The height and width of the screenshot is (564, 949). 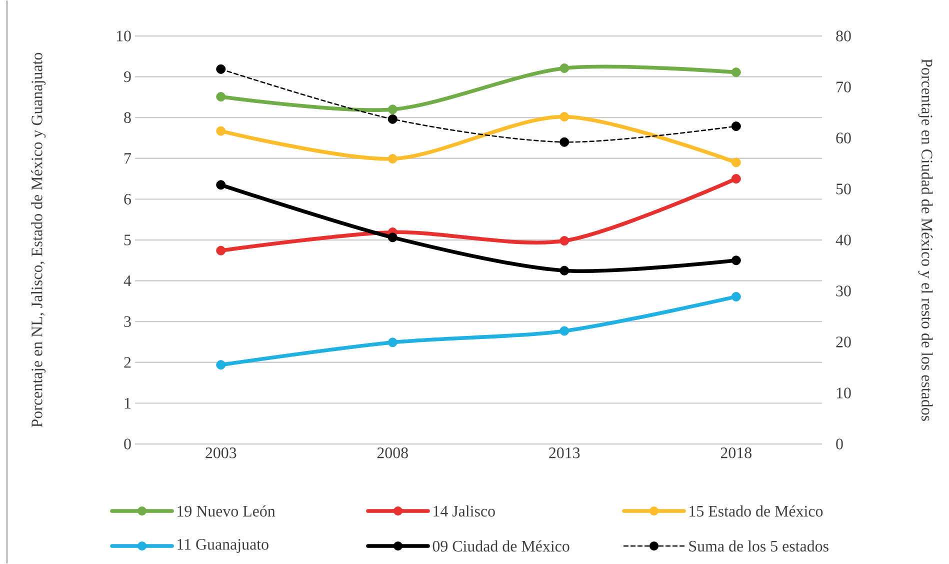 What do you see at coordinates (736, 453) in the screenshot?
I see `x-tick-label: 2018` at bounding box center [736, 453].